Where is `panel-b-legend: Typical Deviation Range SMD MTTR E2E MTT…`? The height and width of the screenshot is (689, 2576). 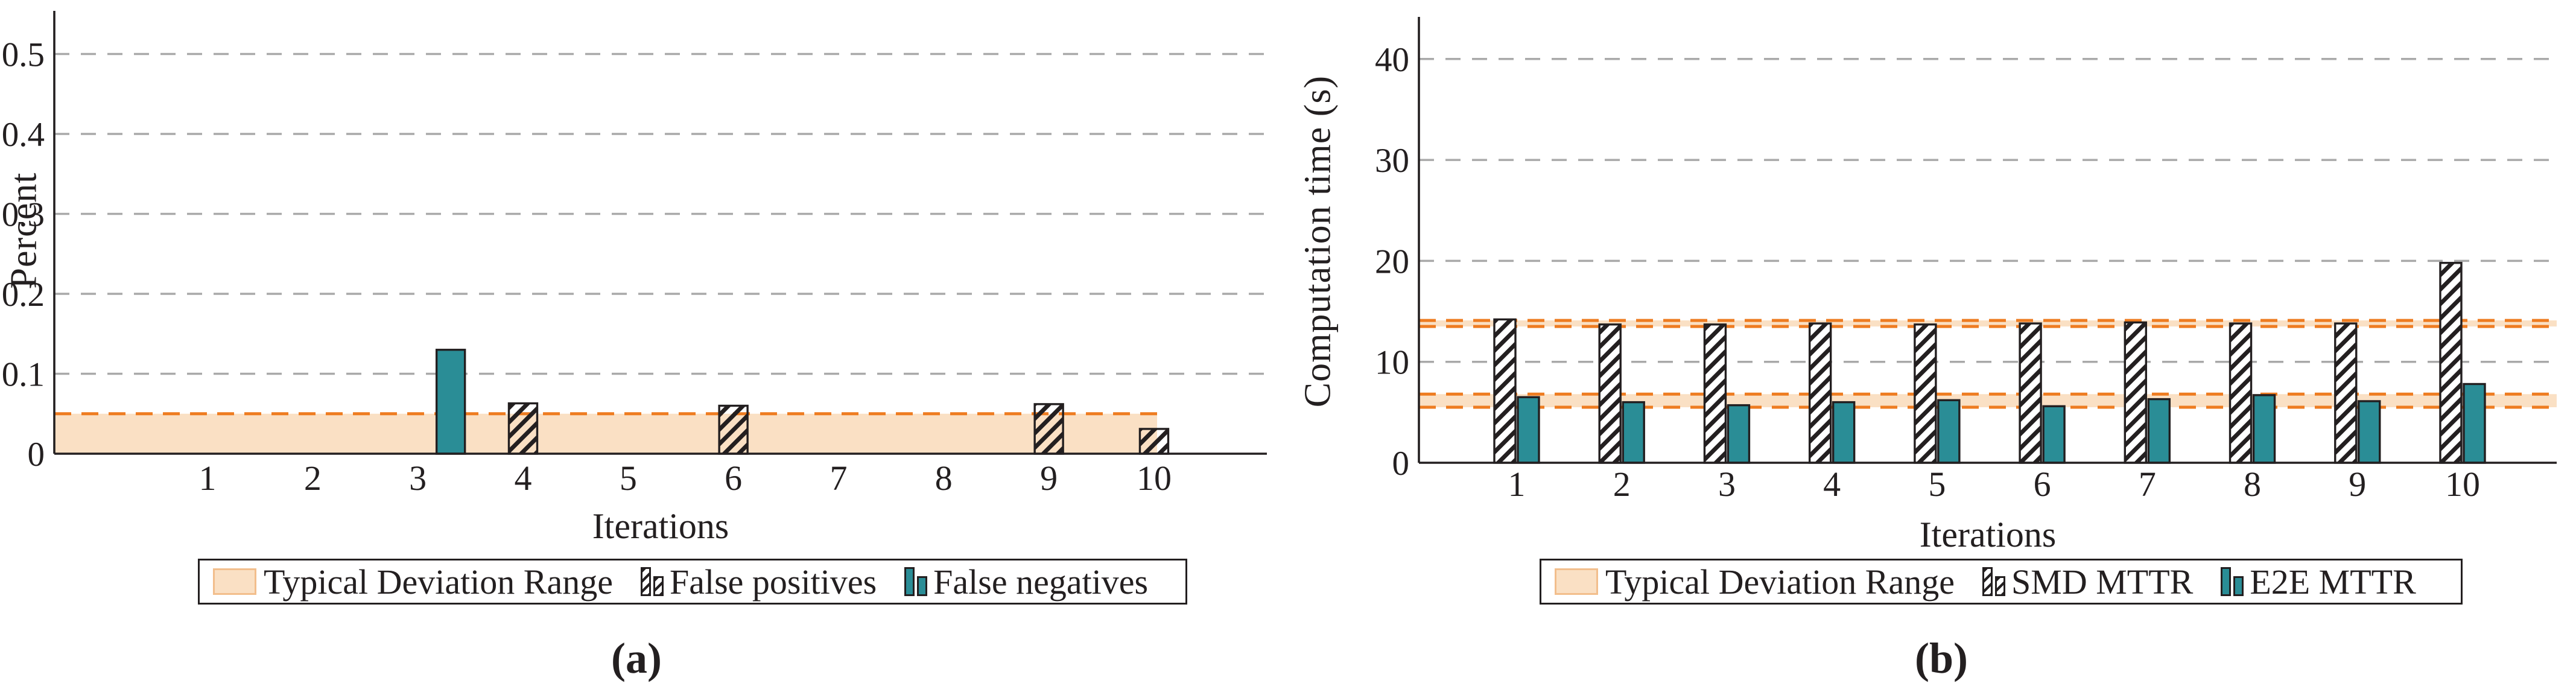
panel-b-legend: Typical Deviation Range SMD MTTR E2E MTT… is located at coordinates (2001, 582).